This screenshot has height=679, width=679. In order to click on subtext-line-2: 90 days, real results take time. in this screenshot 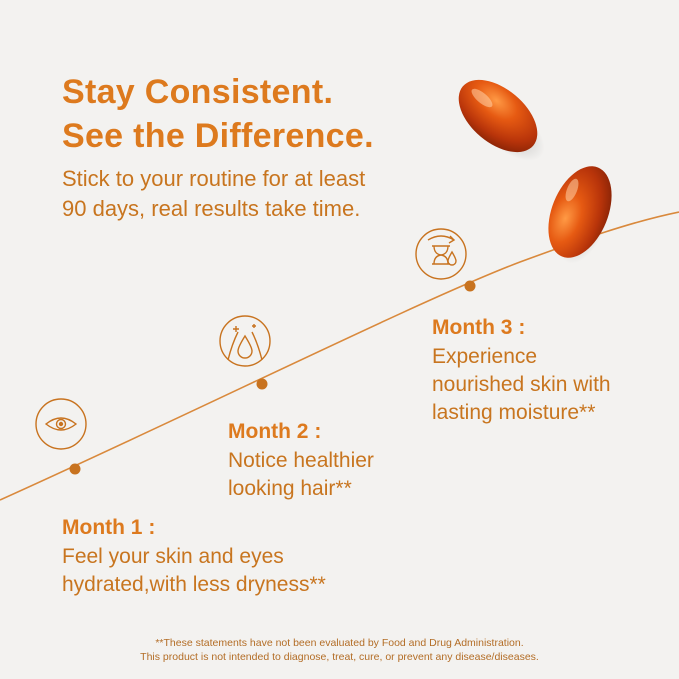, I will do `click(211, 208)`.